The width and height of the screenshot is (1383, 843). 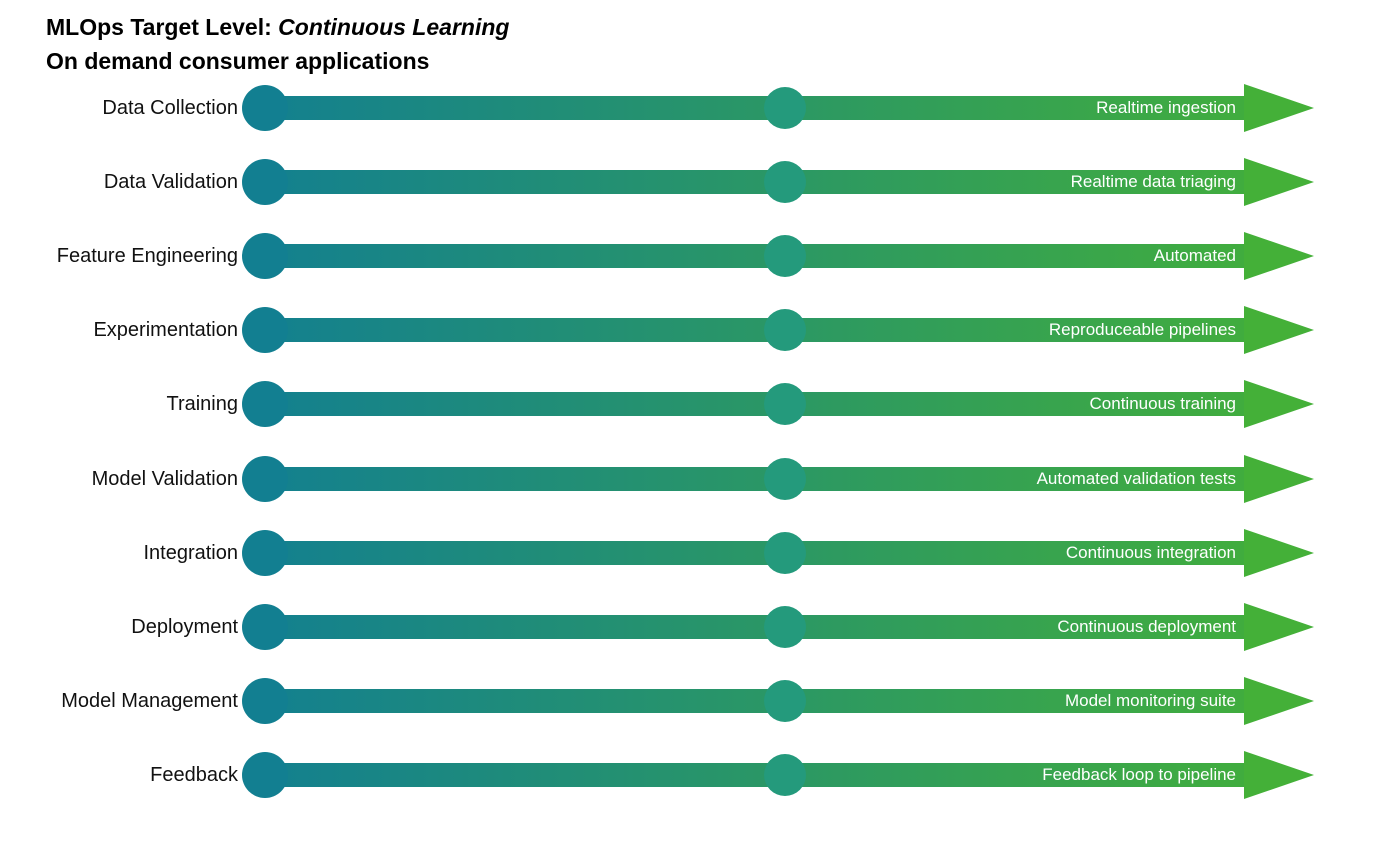 What do you see at coordinates (184, 626) in the screenshot?
I see `capability-label: Deployment` at bounding box center [184, 626].